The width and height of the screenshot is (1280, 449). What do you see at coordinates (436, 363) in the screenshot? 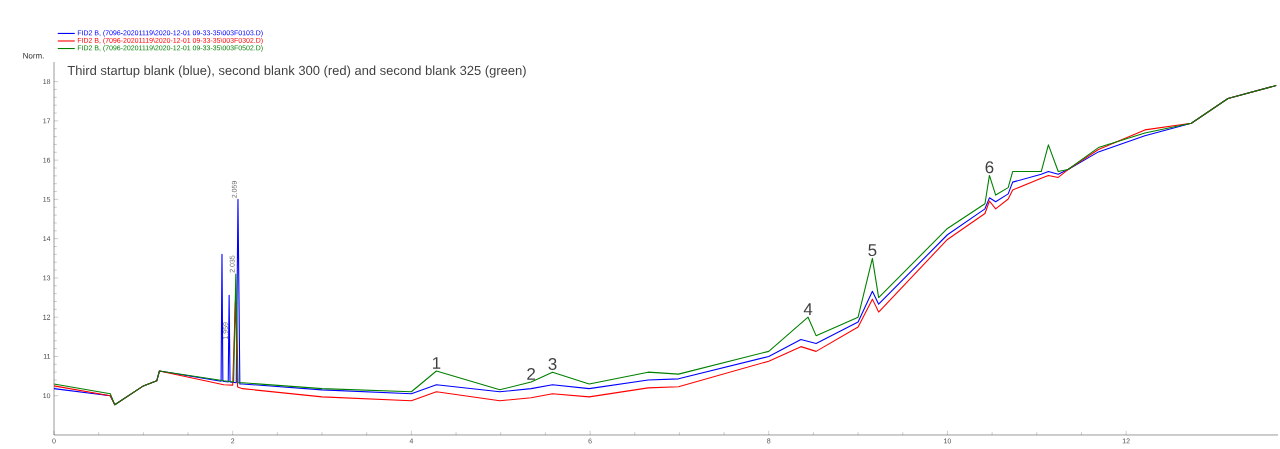
I see `annotation: 1` at bounding box center [436, 363].